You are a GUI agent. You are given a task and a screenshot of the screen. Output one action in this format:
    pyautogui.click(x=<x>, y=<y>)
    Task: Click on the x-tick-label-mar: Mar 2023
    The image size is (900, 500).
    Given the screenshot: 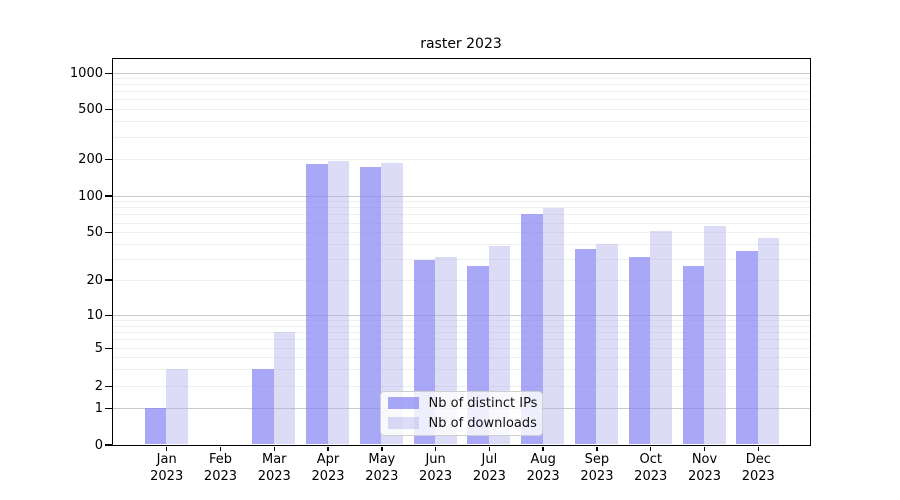 What is the action you would take?
    pyautogui.click(x=274, y=468)
    